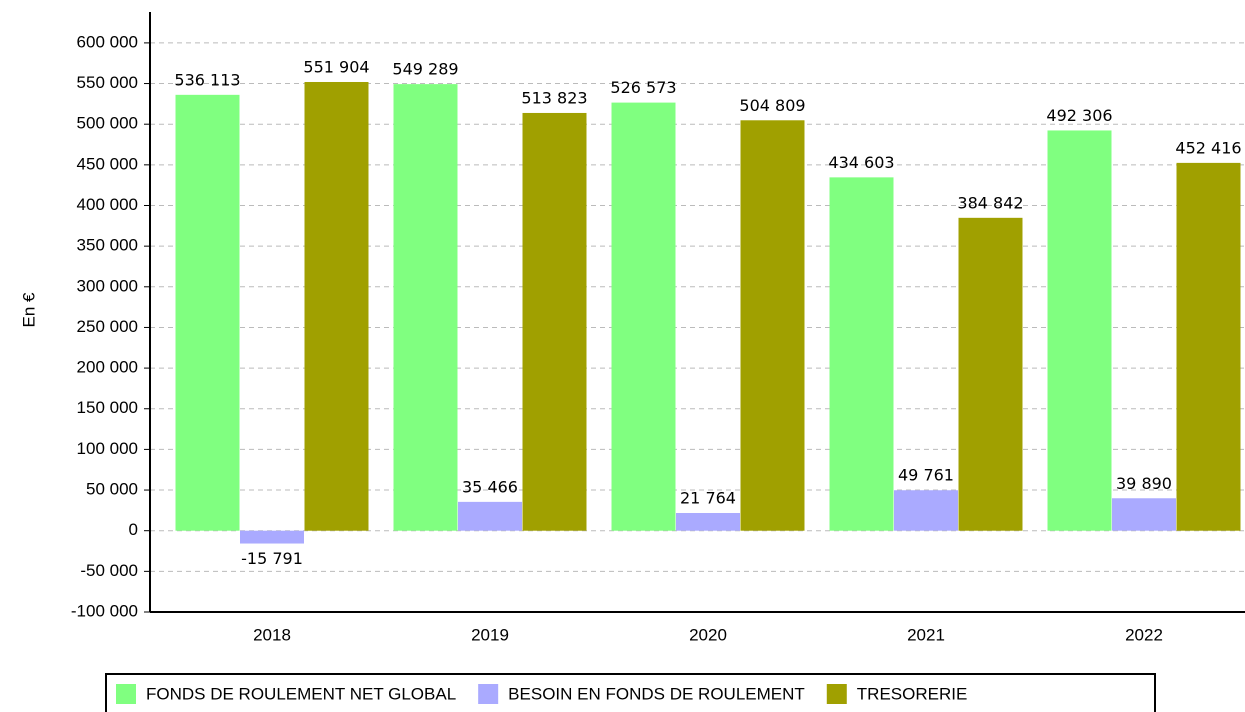 The image size is (1245, 712). Describe the element at coordinates (490, 486) in the screenshot. I see `value-label: 35 466` at that location.